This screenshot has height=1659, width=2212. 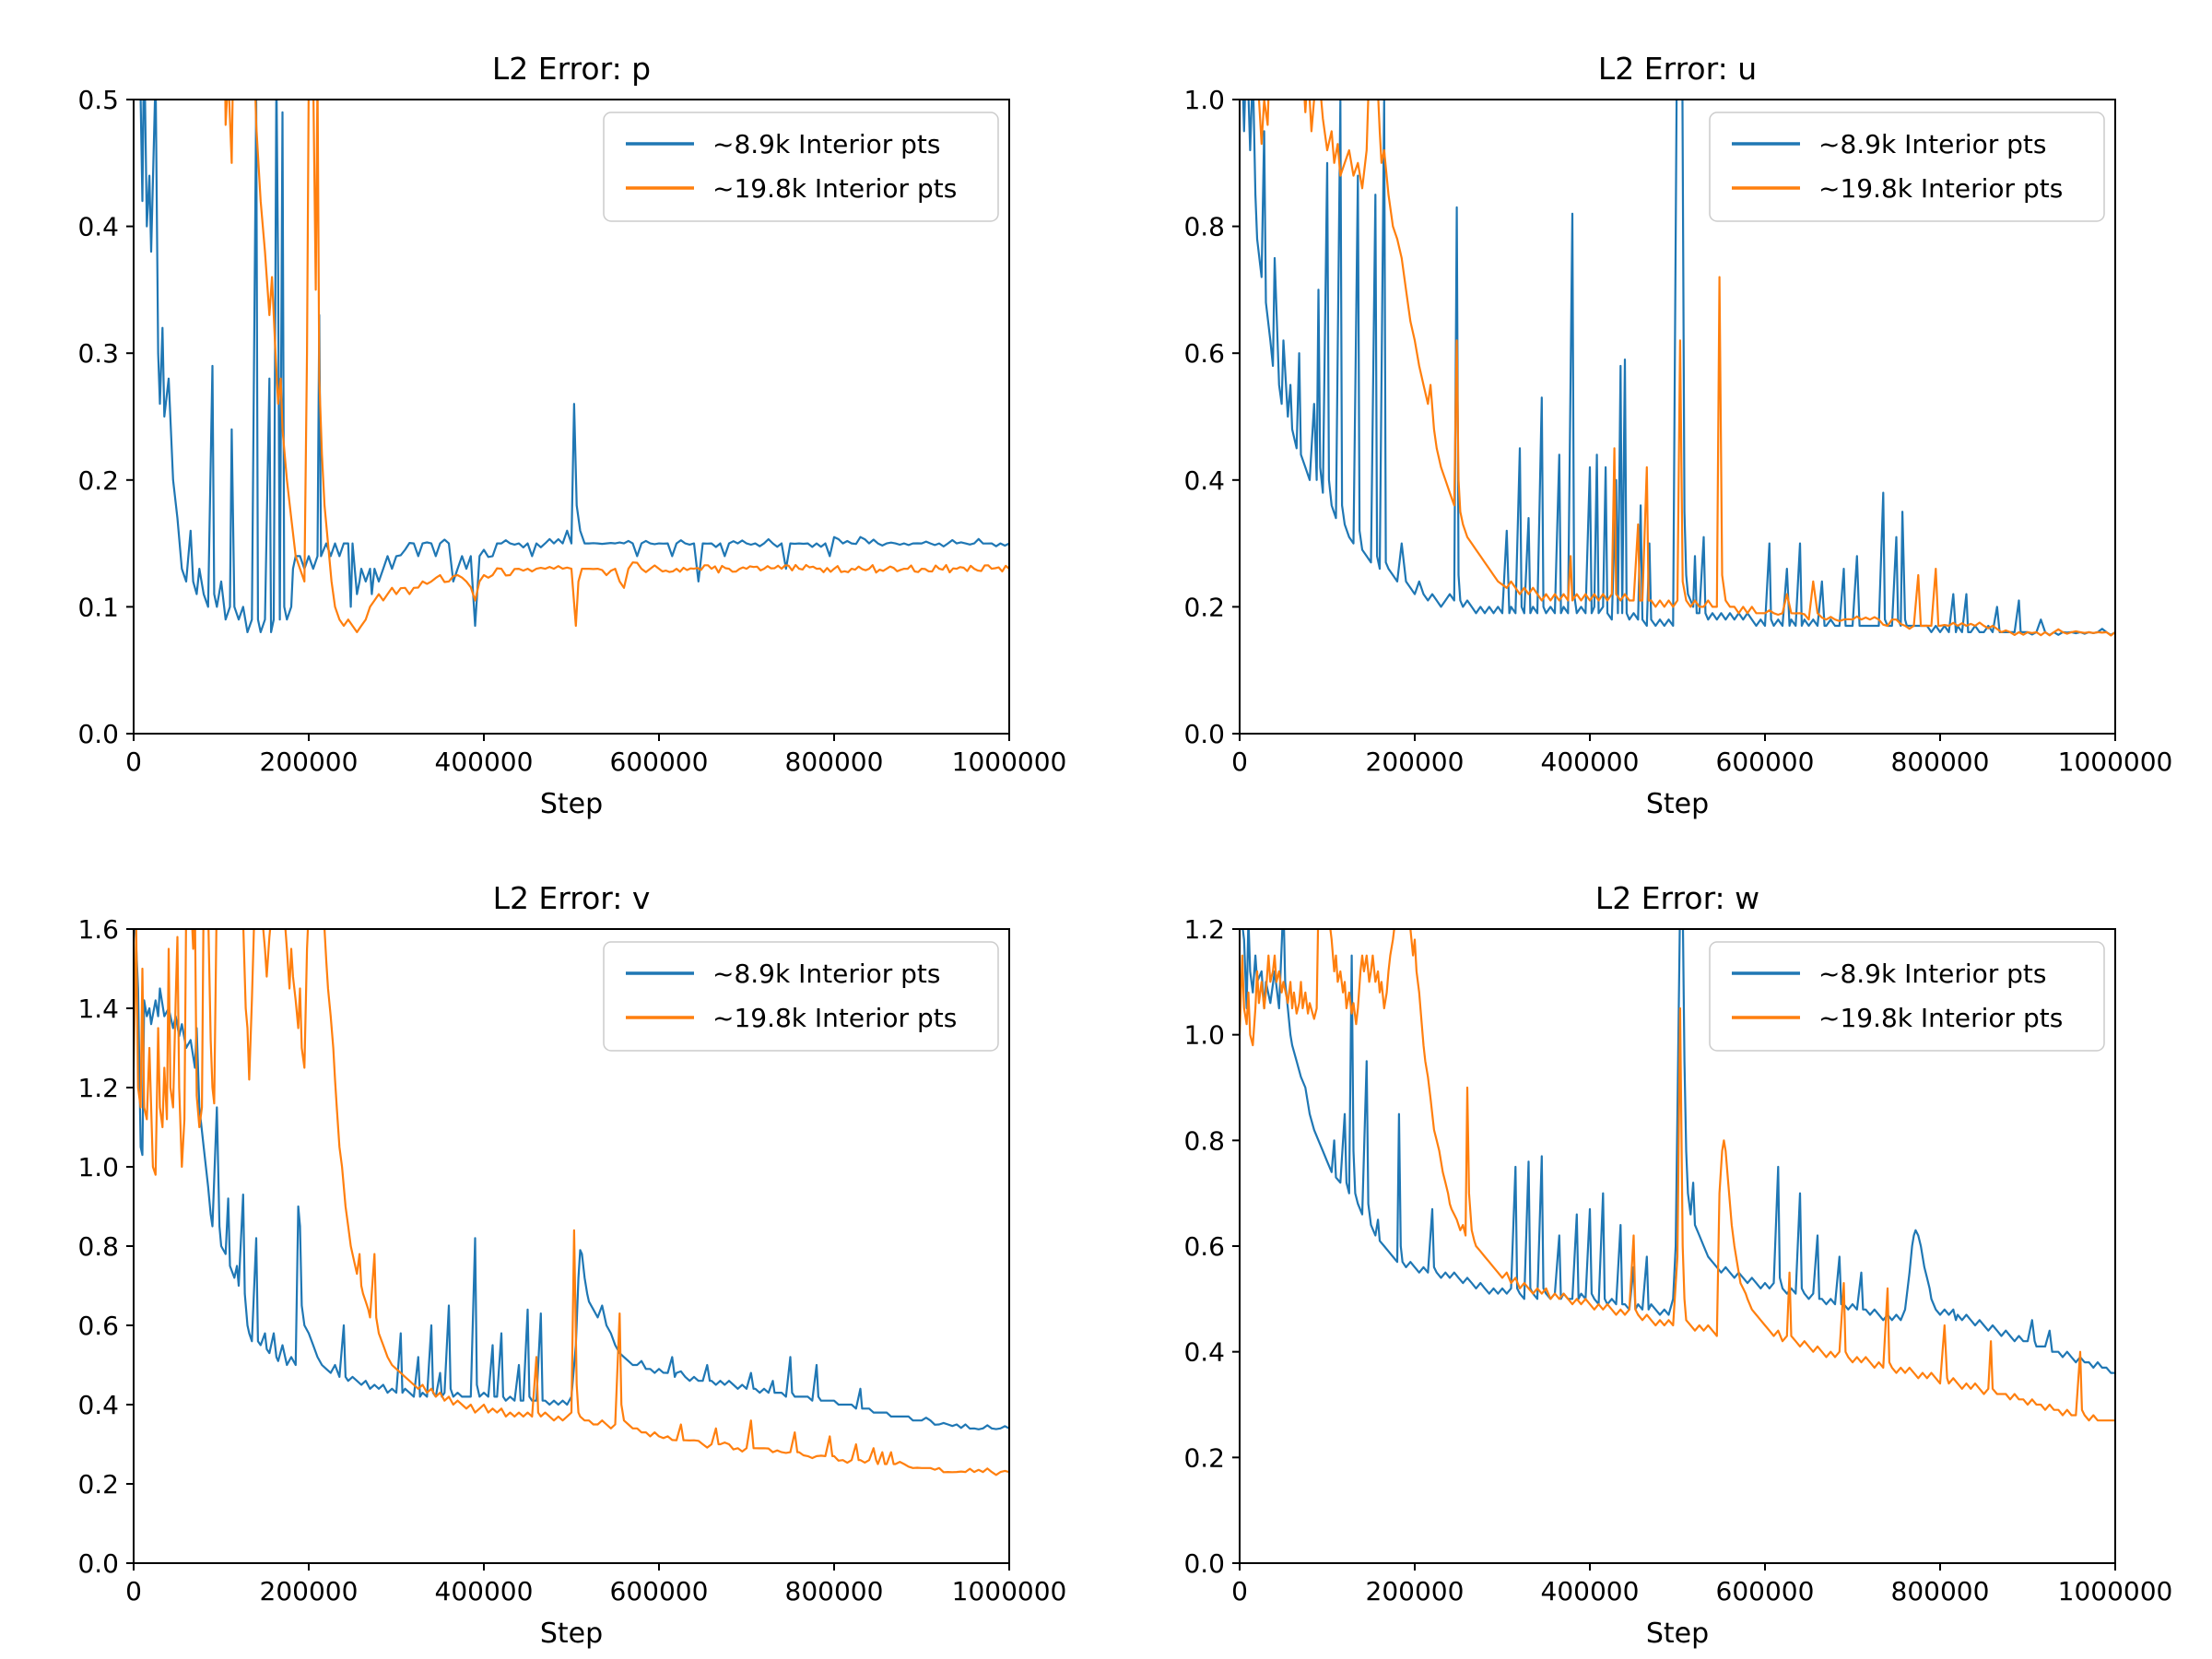 What do you see at coordinates (98, 1009) in the screenshot?
I see `y-tick-label: 1.4` at bounding box center [98, 1009].